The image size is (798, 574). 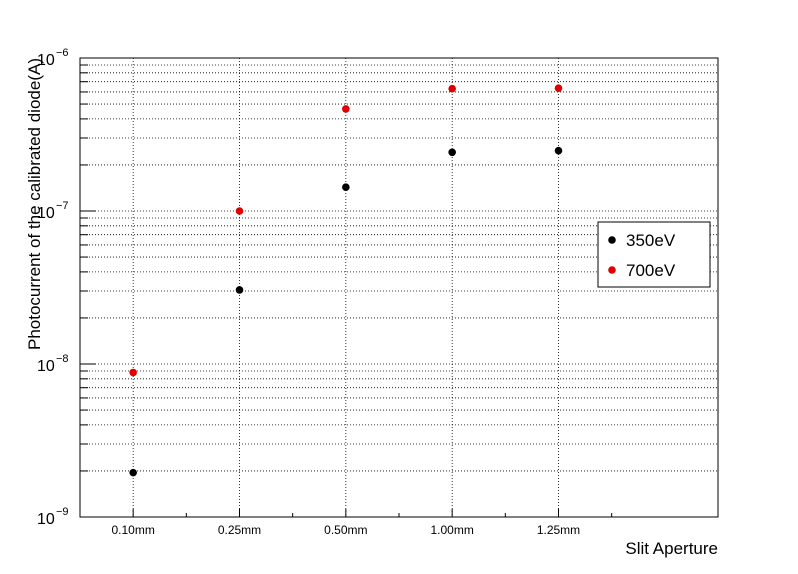 I want to click on x-tick-label: 0.50mm, so click(x=345, y=530).